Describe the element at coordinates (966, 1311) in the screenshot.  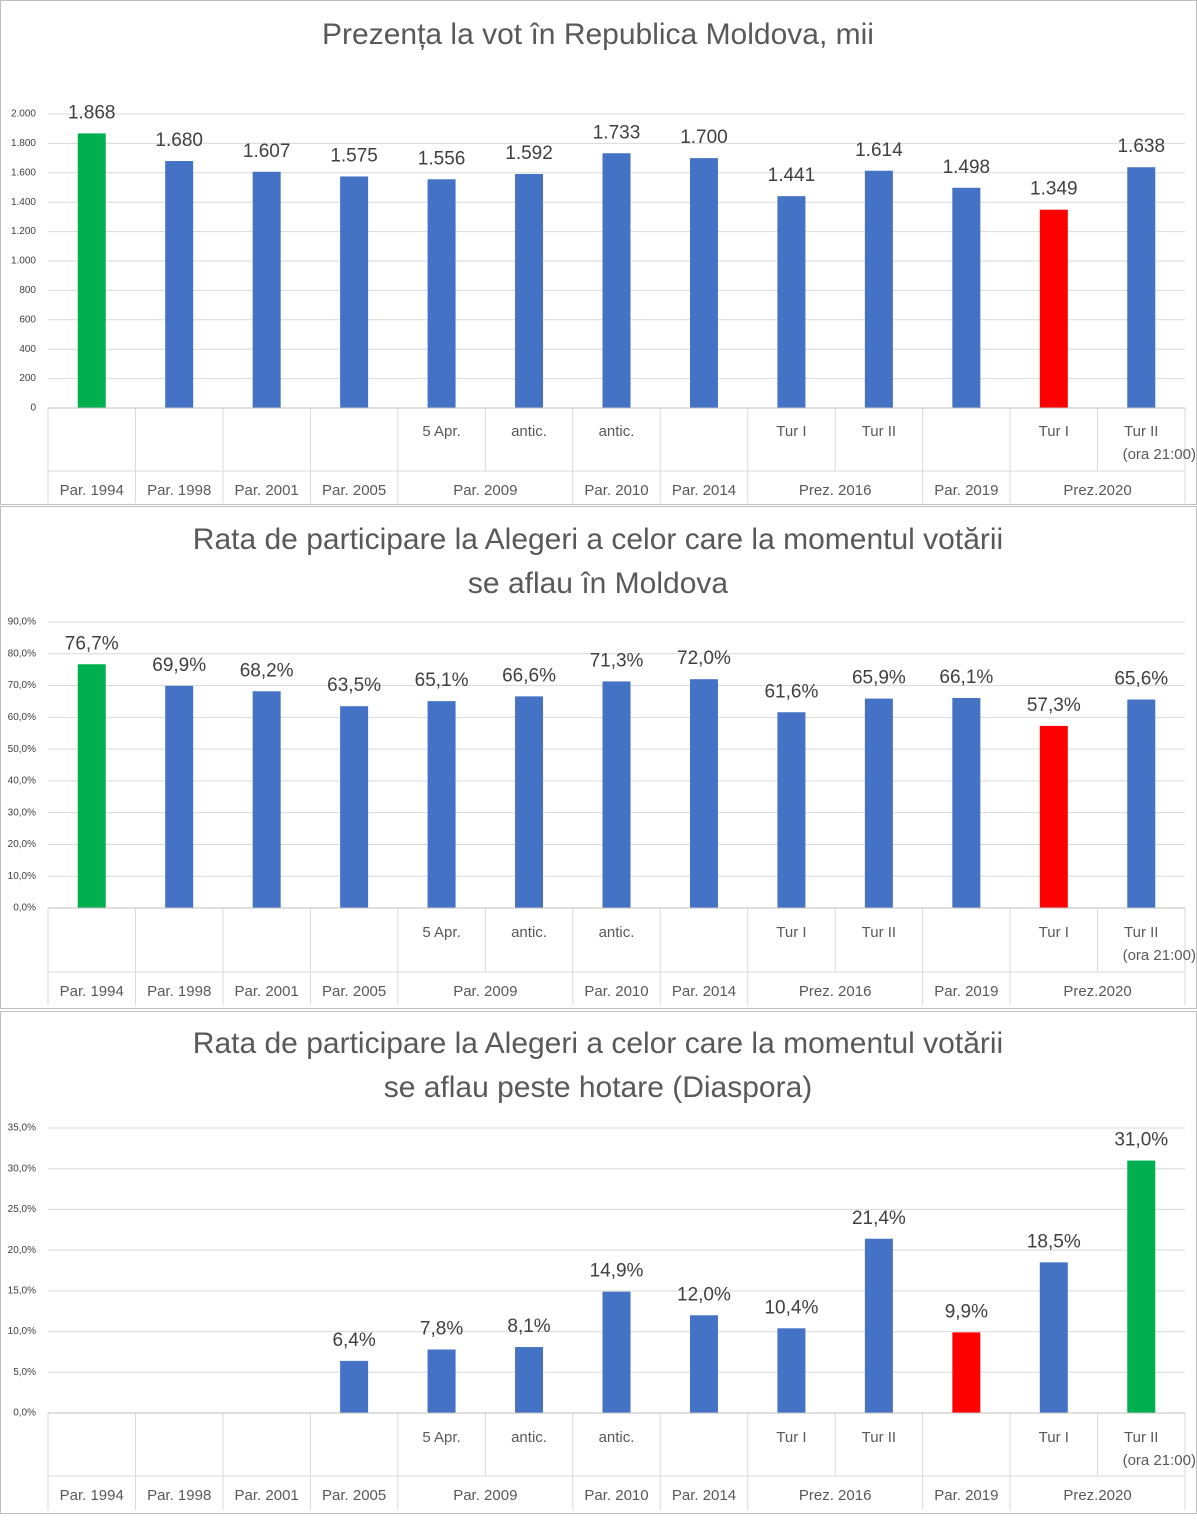
I see `value-label: 9,9%` at that location.